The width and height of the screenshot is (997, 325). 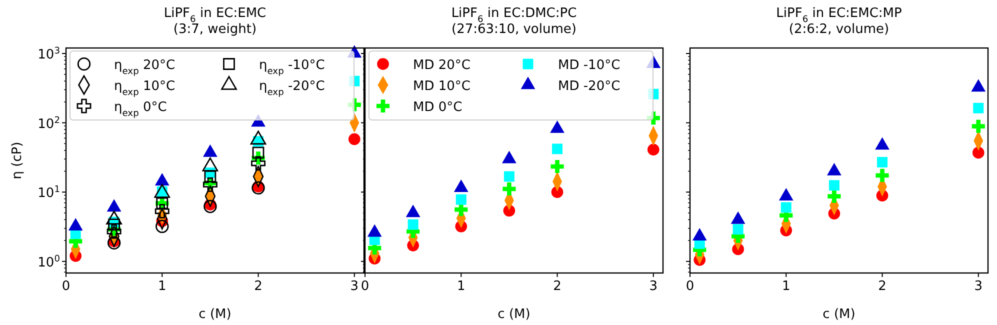 I want to click on y-tick-label: 10$^{2}$, so click(x=49, y=124).